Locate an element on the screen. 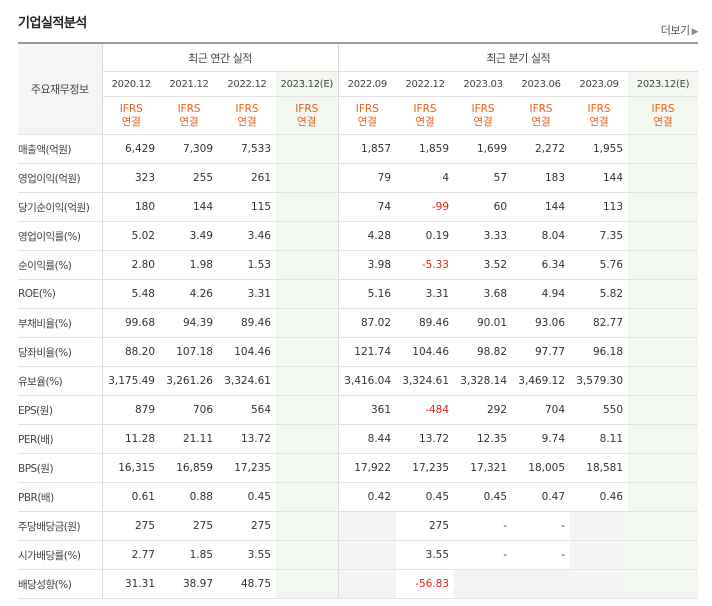 The width and height of the screenshot is (712, 606). data-cell: 21.11 is located at coordinates (189, 439).